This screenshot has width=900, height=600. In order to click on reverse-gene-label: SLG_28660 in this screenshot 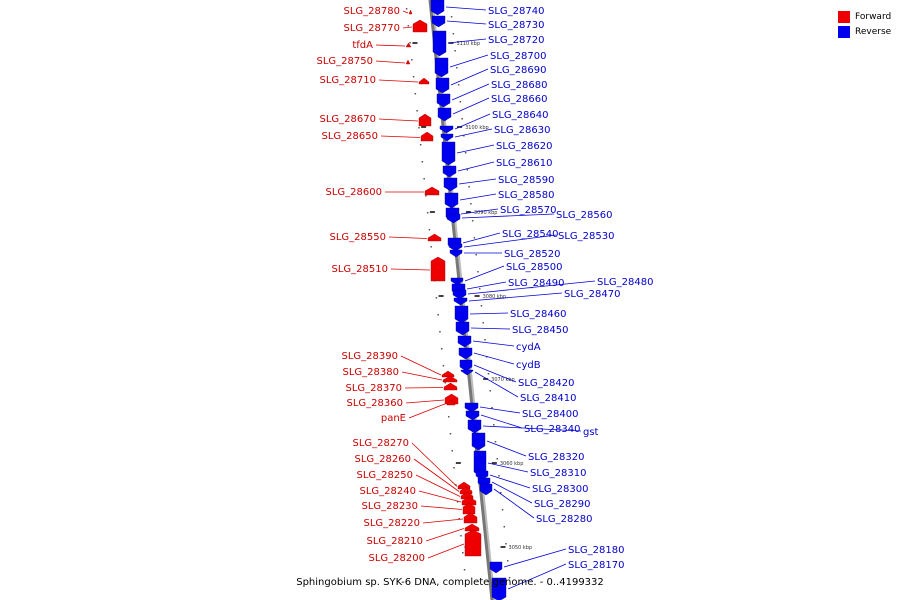, I will do `click(519, 99)`.